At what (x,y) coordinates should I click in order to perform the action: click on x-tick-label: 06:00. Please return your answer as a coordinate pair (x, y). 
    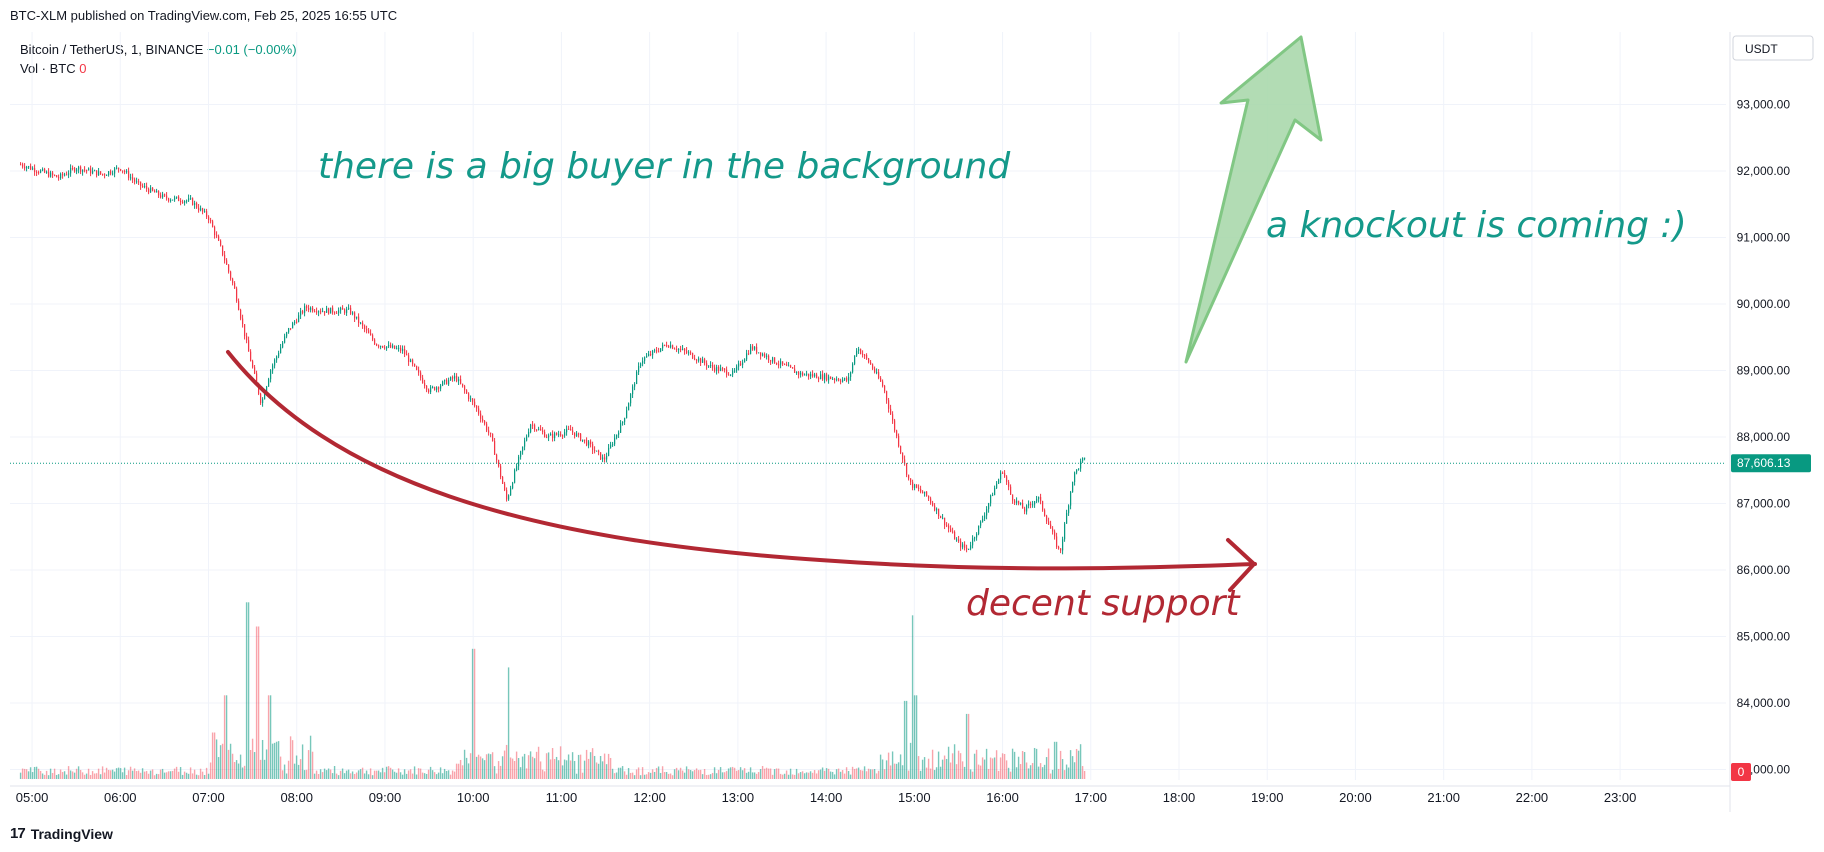
    Looking at the image, I should click on (120, 797).